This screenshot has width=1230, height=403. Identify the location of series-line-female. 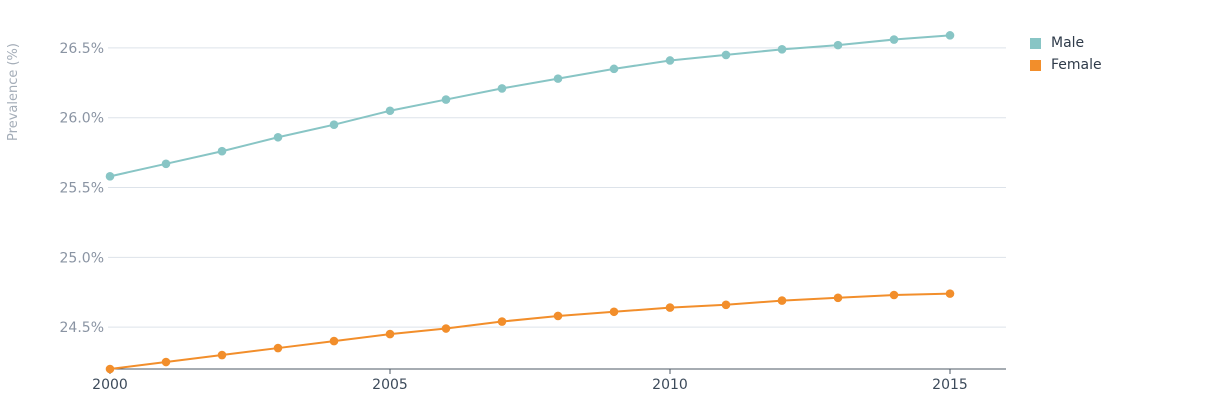
(530, 331).